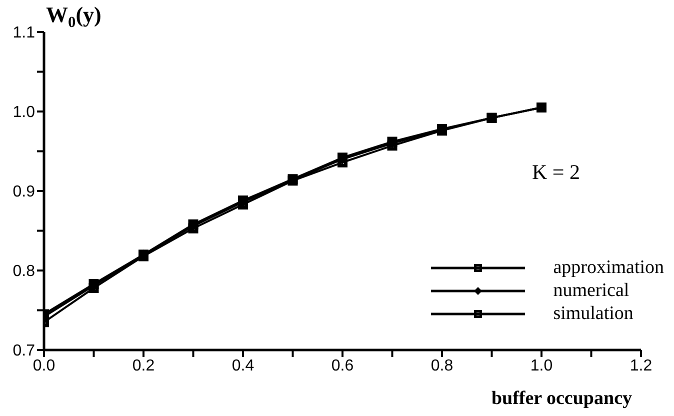 This screenshot has height=416, width=674. What do you see at coordinates (243, 365) in the screenshot?
I see `x-tick-label: 0.4` at bounding box center [243, 365].